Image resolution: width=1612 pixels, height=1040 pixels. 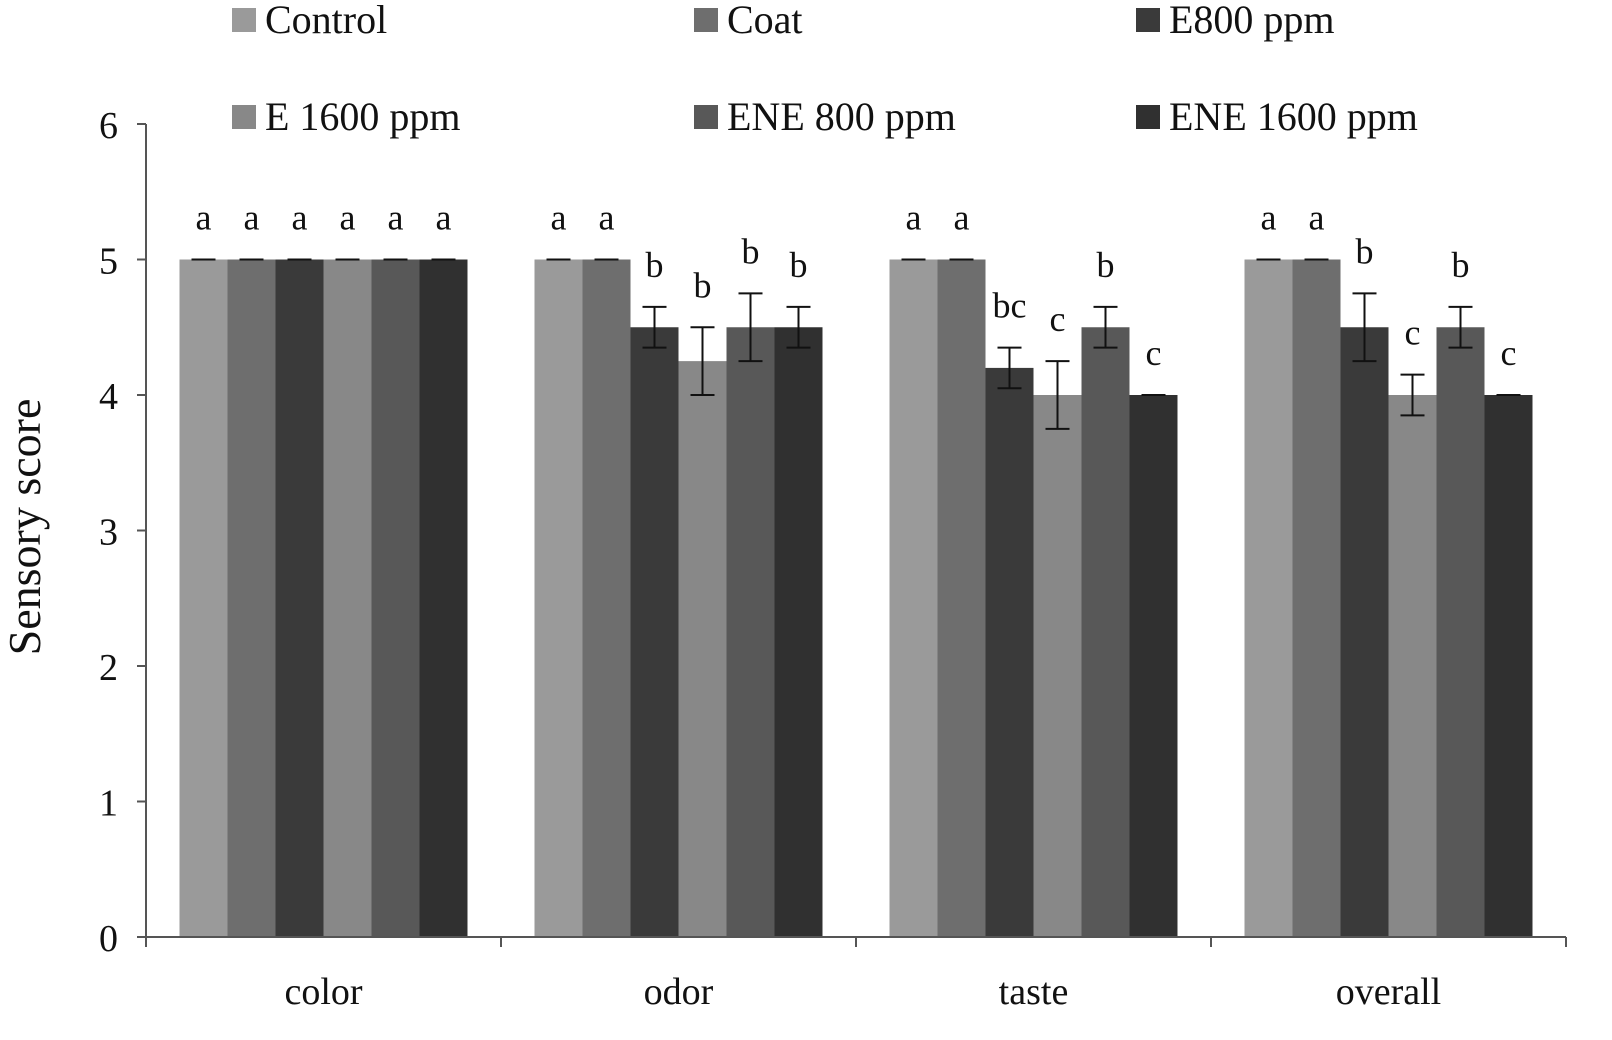 What do you see at coordinates (108, 804) in the screenshot?
I see `y-tick-label: 1` at bounding box center [108, 804].